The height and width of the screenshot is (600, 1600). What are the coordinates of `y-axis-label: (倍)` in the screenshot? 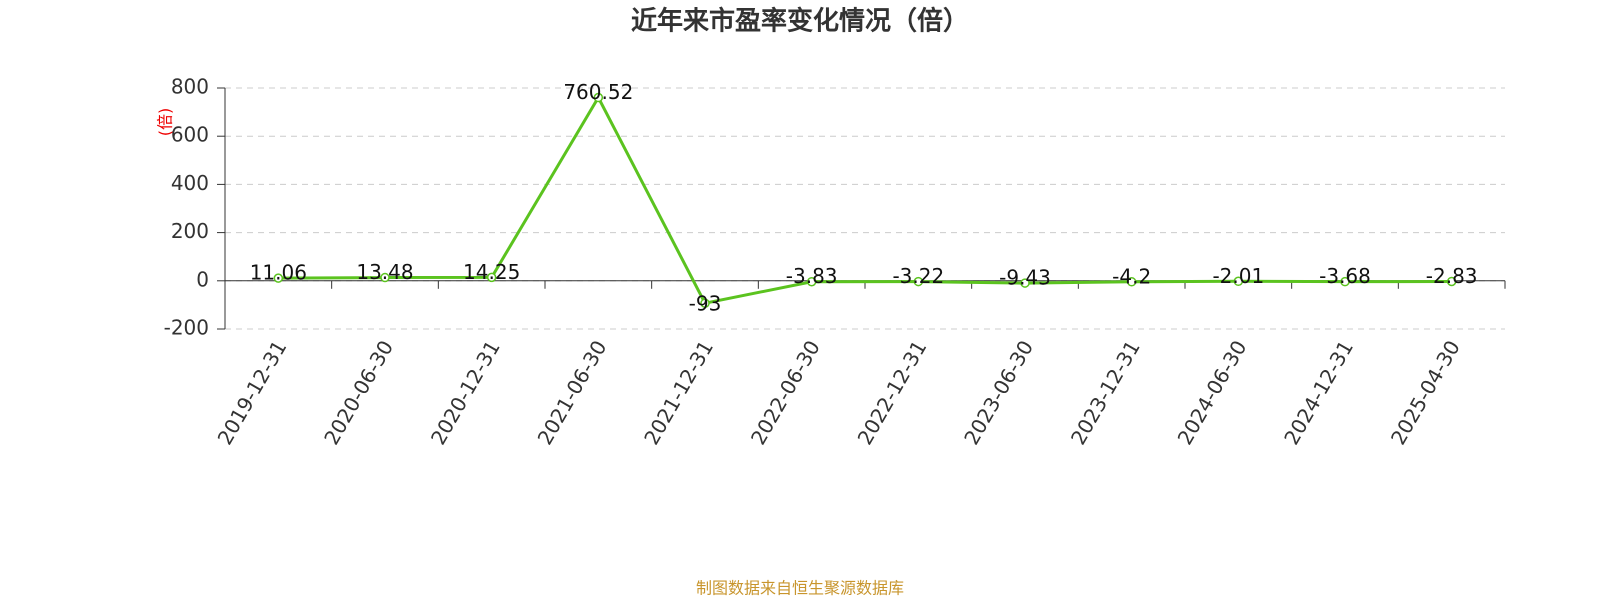 It's located at (165, 122).